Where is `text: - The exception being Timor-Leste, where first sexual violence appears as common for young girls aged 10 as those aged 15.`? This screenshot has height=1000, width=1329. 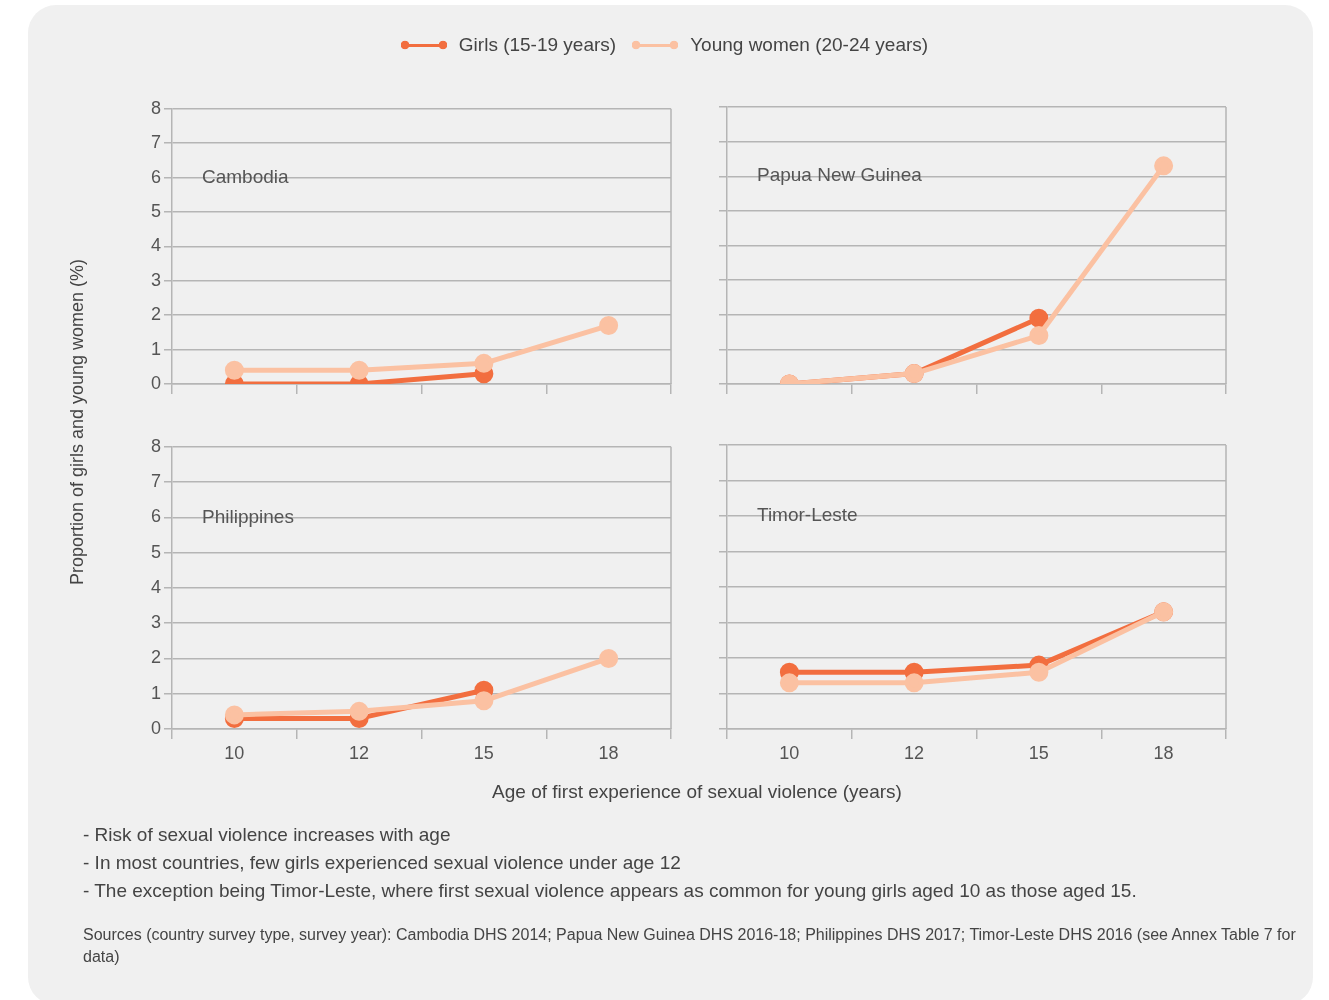
text: - The exception being Timor-Leste, where first sexual violence appears as common for young girls aged 10 as those aged 15. is located at coordinates (610, 891).